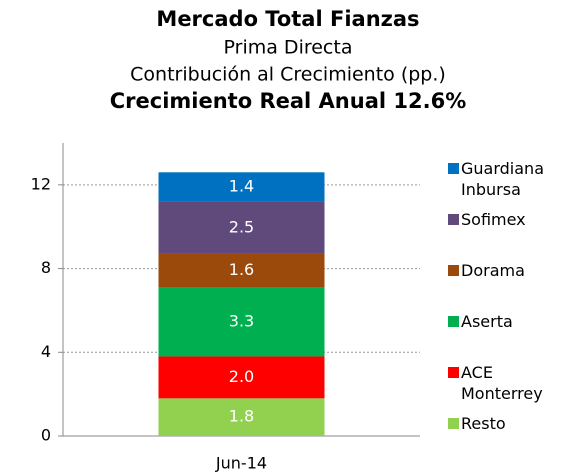  I want to click on data-label: 1.4, so click(241, 185).